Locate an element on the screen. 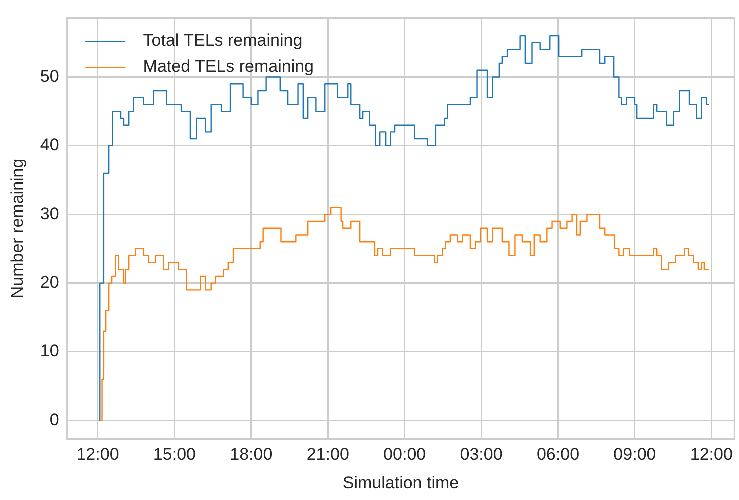 This screenshot has height=500, width=739. legend-label: Total TELs remaining is located at coordinates (223, 41).